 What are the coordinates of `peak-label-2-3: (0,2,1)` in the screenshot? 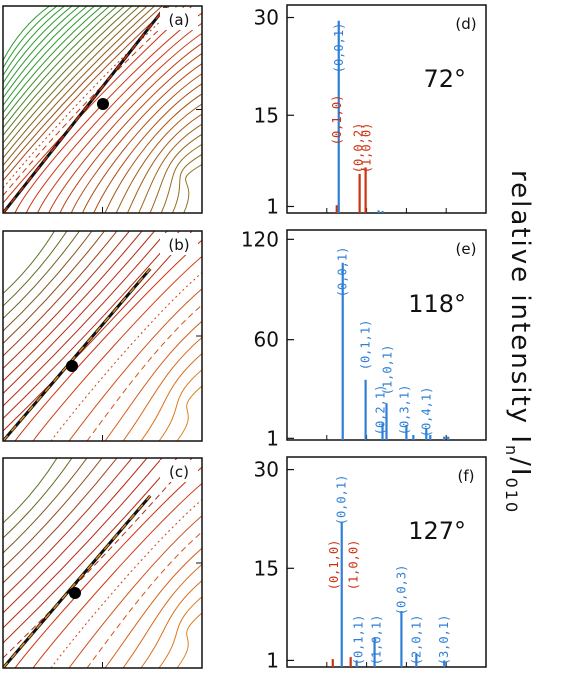 It's located at (381, 410).